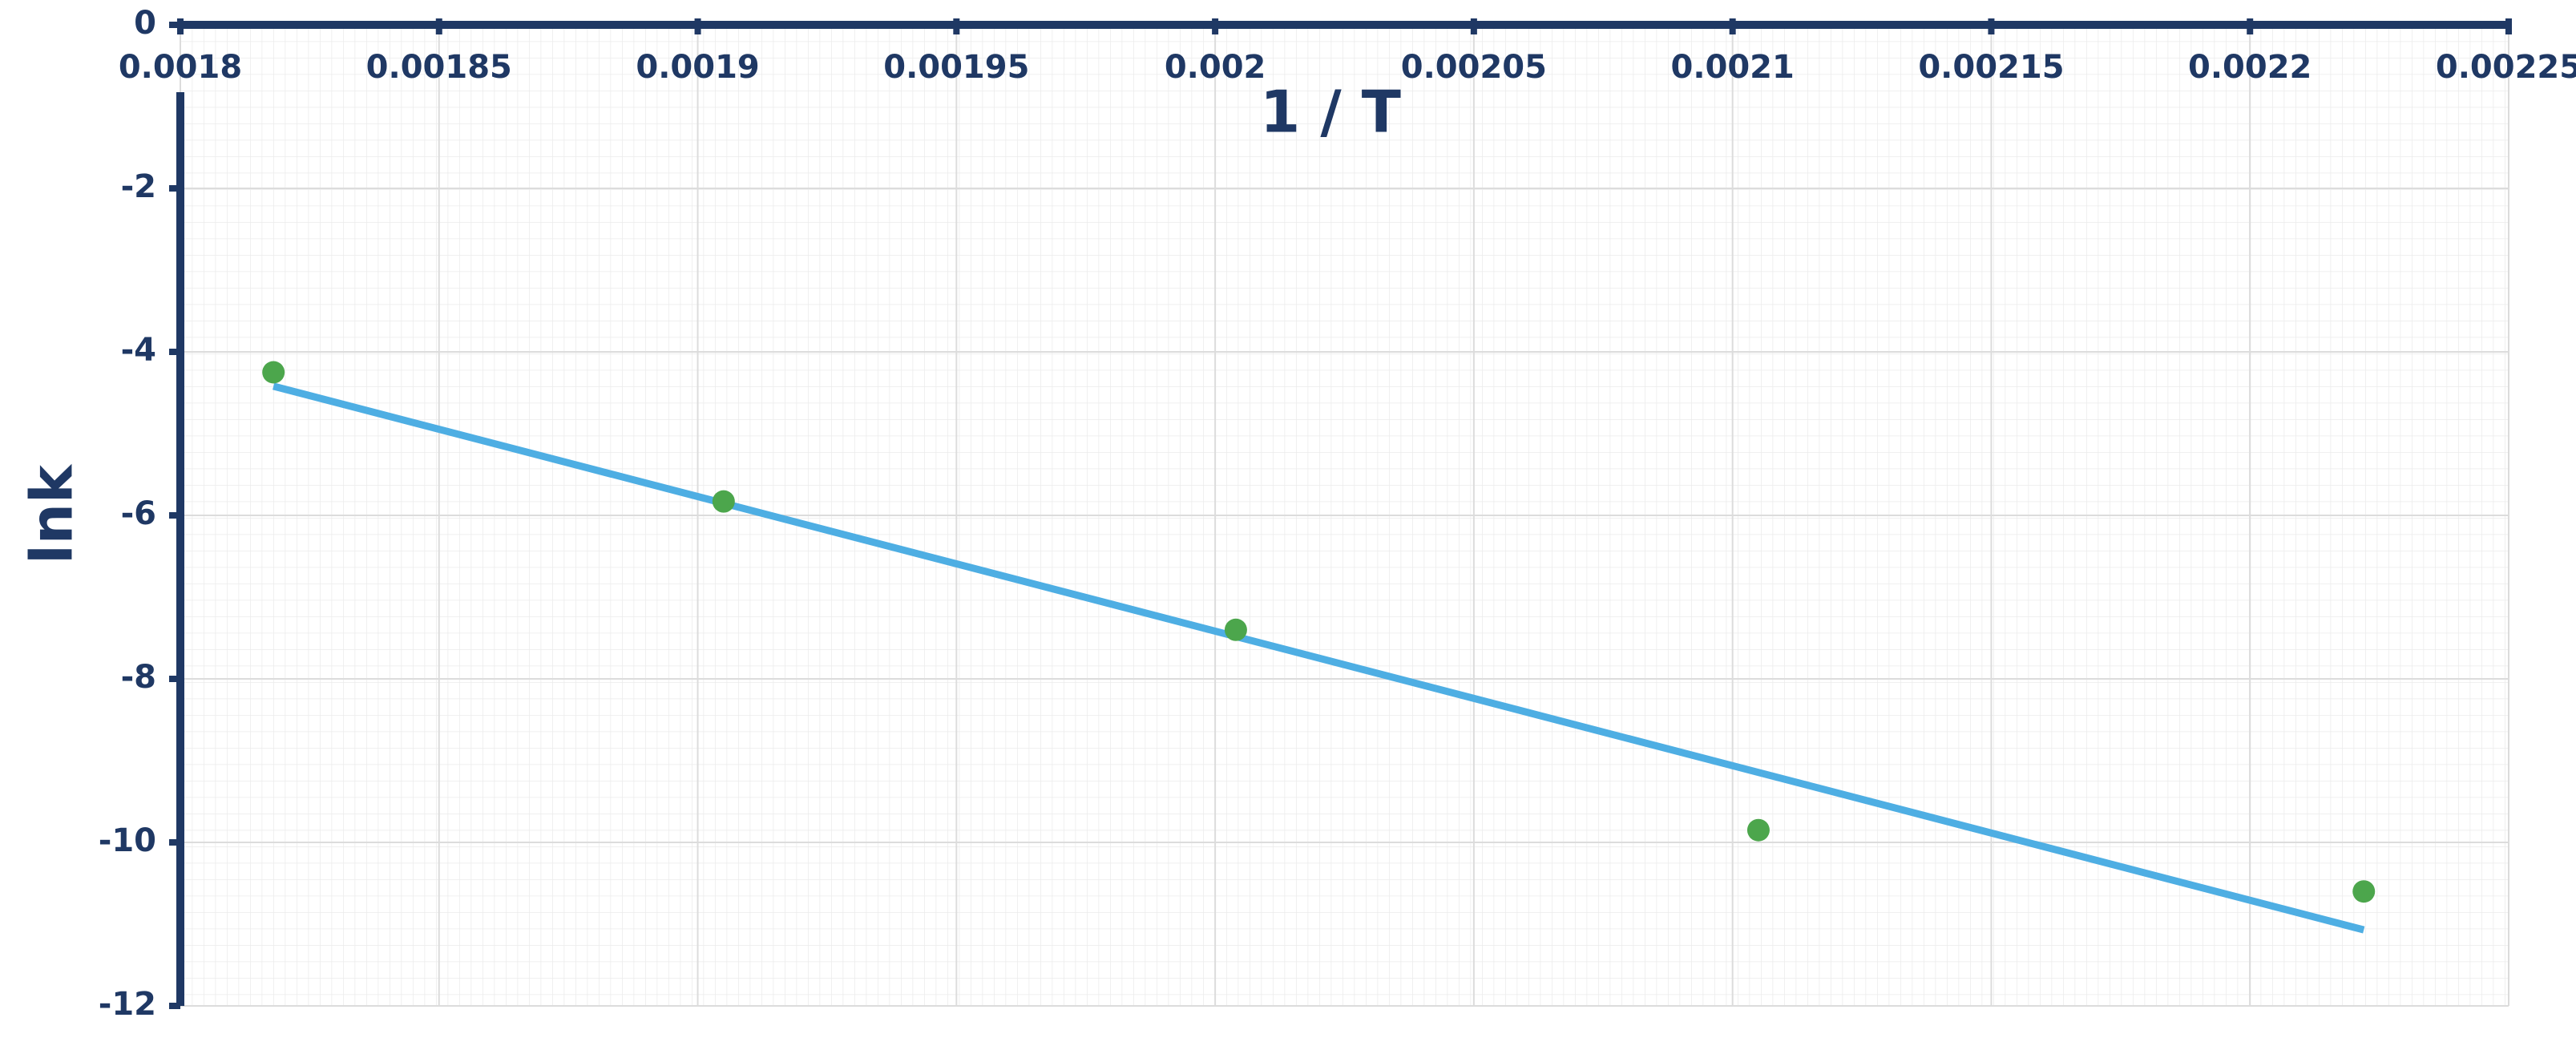 The height and width of the screenshot is (1058, 2576). What do you see at coordinates (1732, 67) in the screenshot?
I see `x-tick-label: 0.0021` at bounding box center [1732, 67].